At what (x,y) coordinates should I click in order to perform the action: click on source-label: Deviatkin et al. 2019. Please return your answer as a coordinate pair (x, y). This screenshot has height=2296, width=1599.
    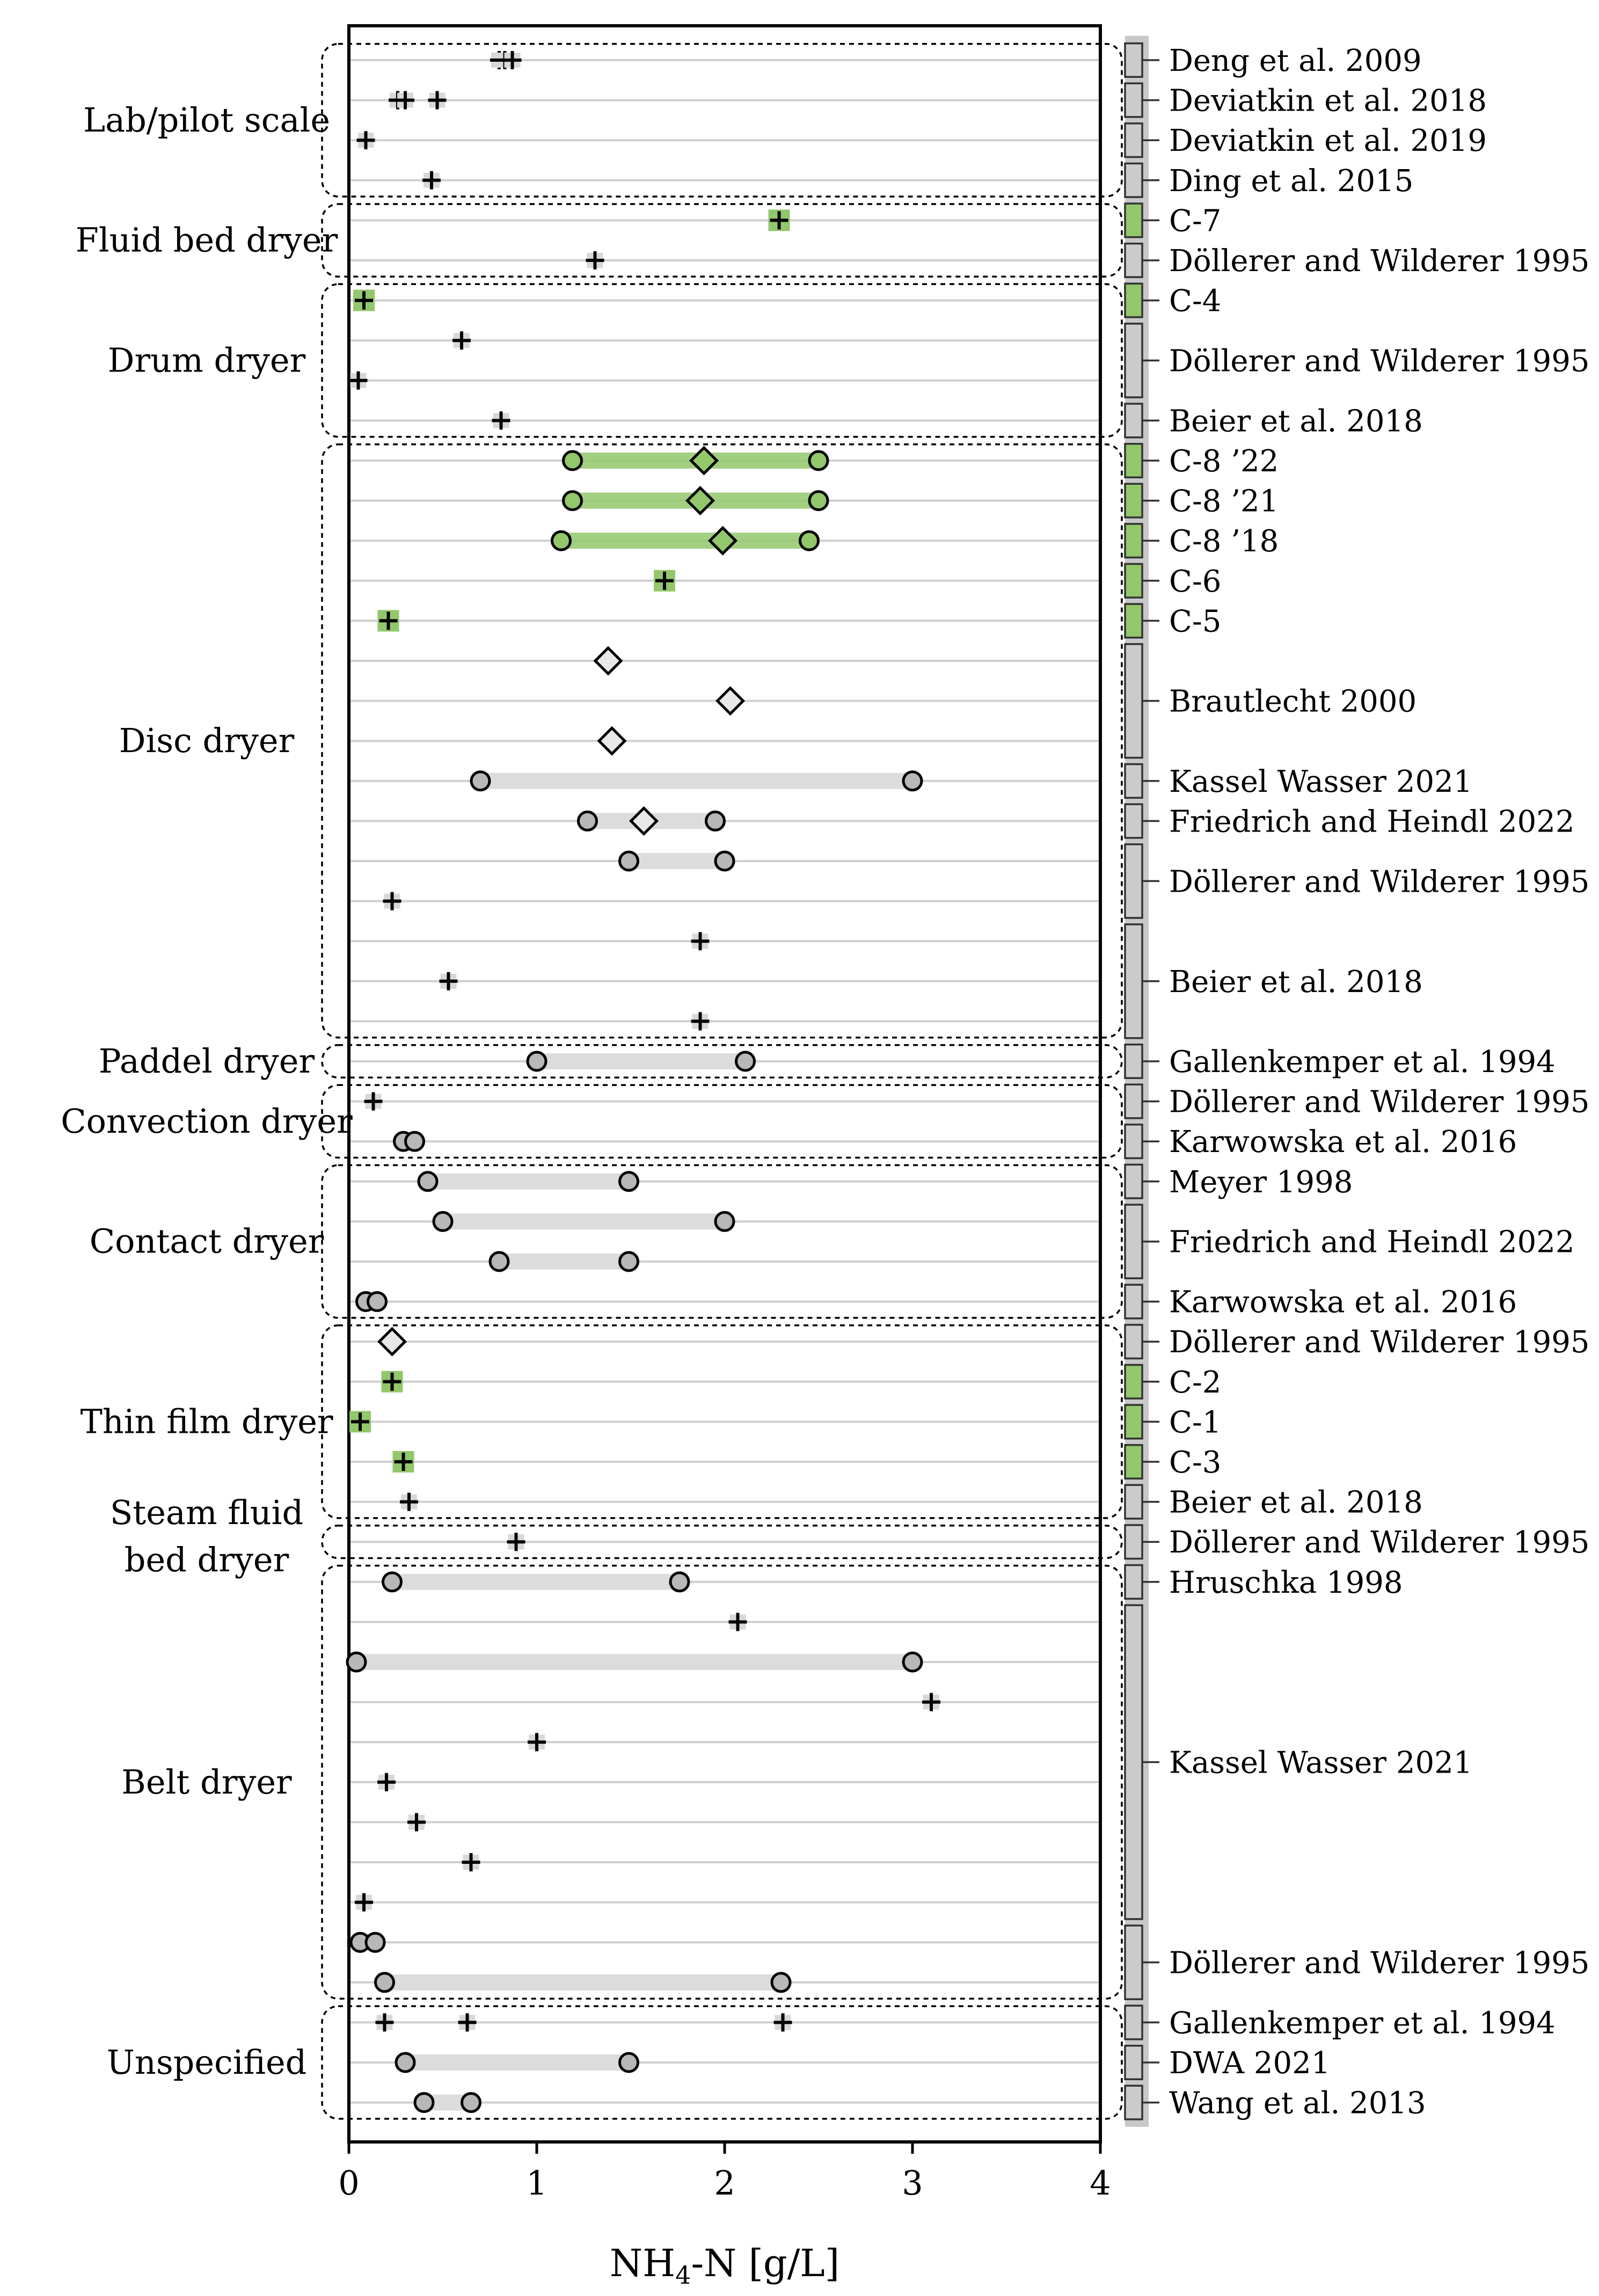
    Looking at the image, I should click on (1328, 141).